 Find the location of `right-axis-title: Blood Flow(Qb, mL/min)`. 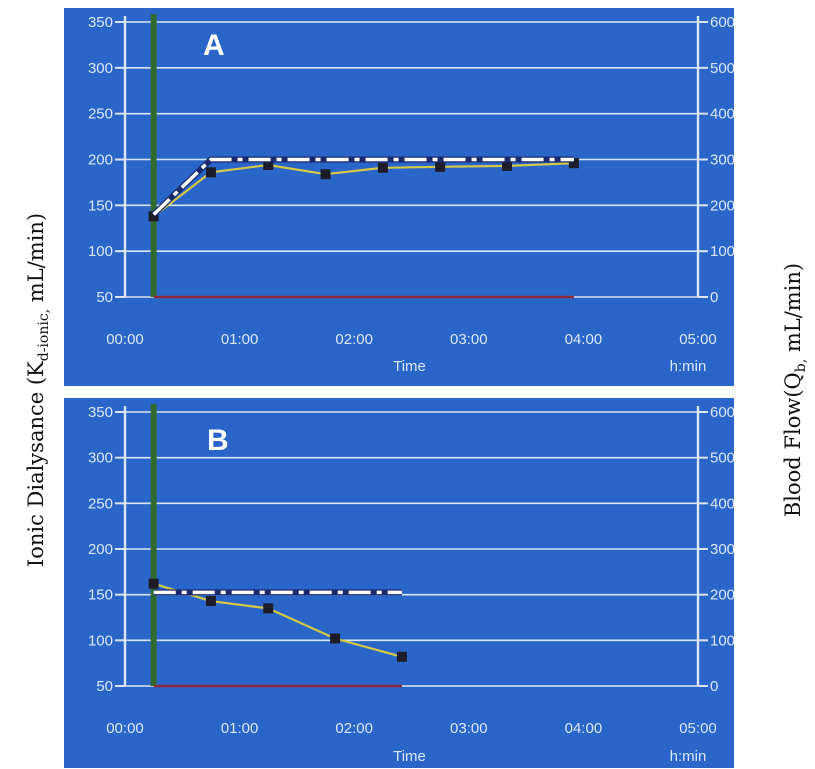

right-axis-title: Blood Flow(Qb, mL/min) is located at coordinates (795, 390).